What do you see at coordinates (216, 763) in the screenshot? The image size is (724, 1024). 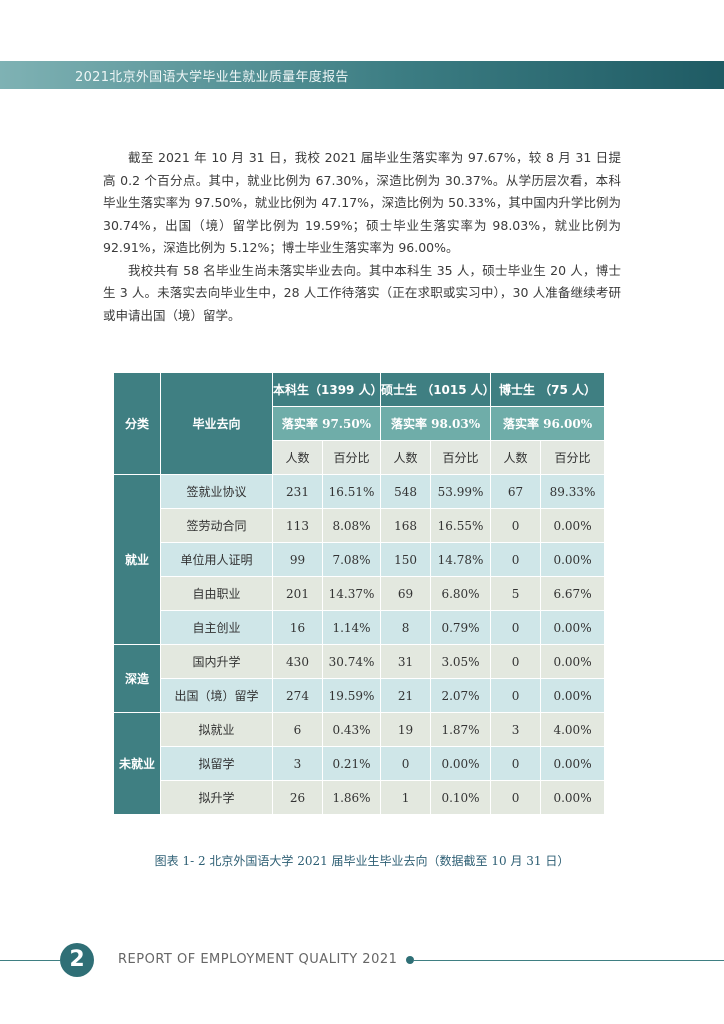 I see `destination: 拟留学` at bounding box center [216, 763].